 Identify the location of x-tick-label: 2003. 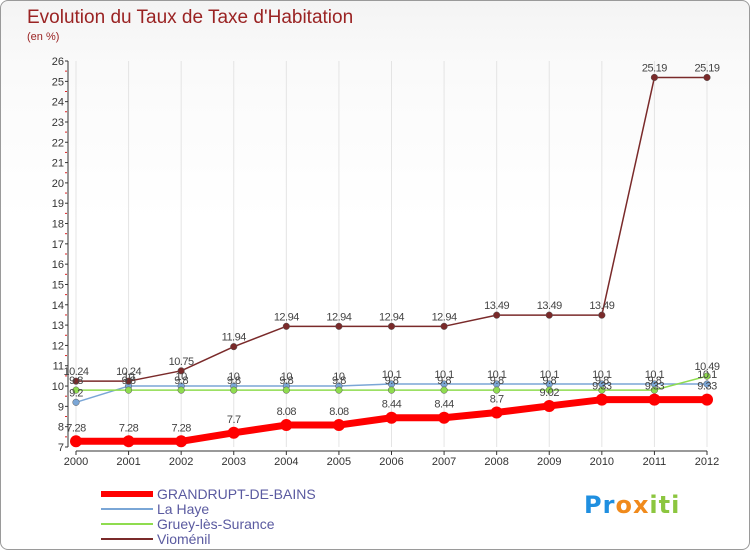
(234, 462).